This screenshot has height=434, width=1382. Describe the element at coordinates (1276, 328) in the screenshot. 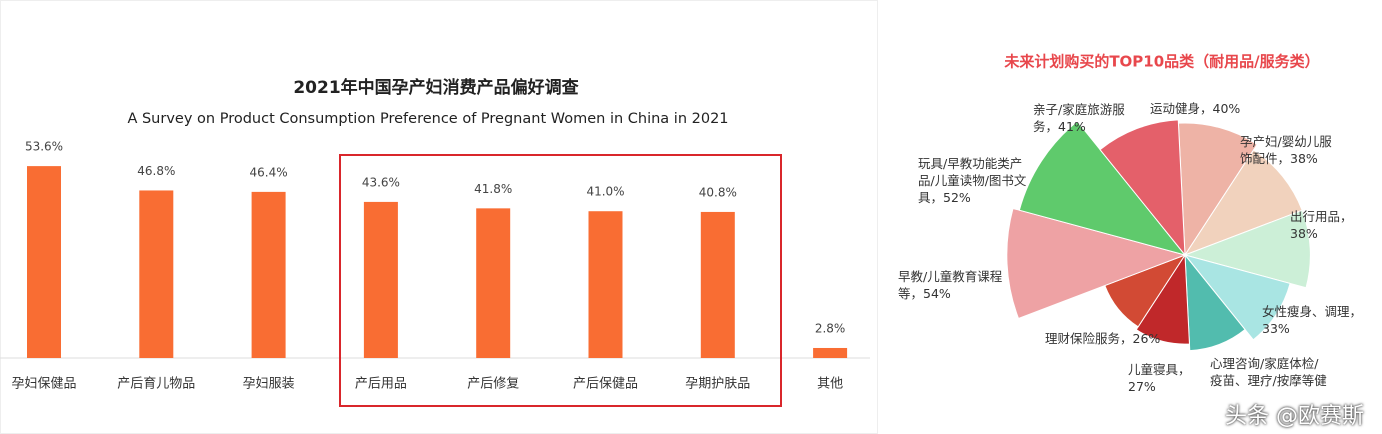

I see `value-label: 33%` at that location.